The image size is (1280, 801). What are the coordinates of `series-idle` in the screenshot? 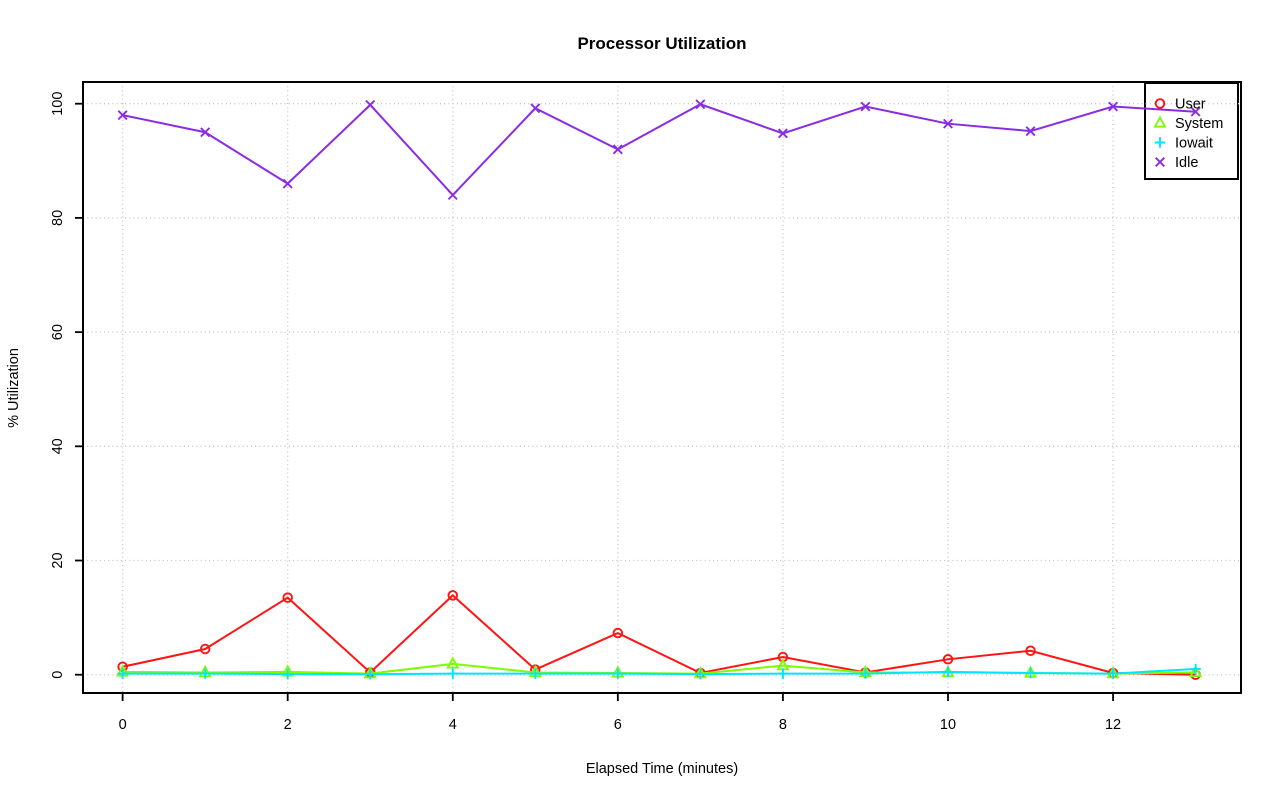 It's located at (659, 150).